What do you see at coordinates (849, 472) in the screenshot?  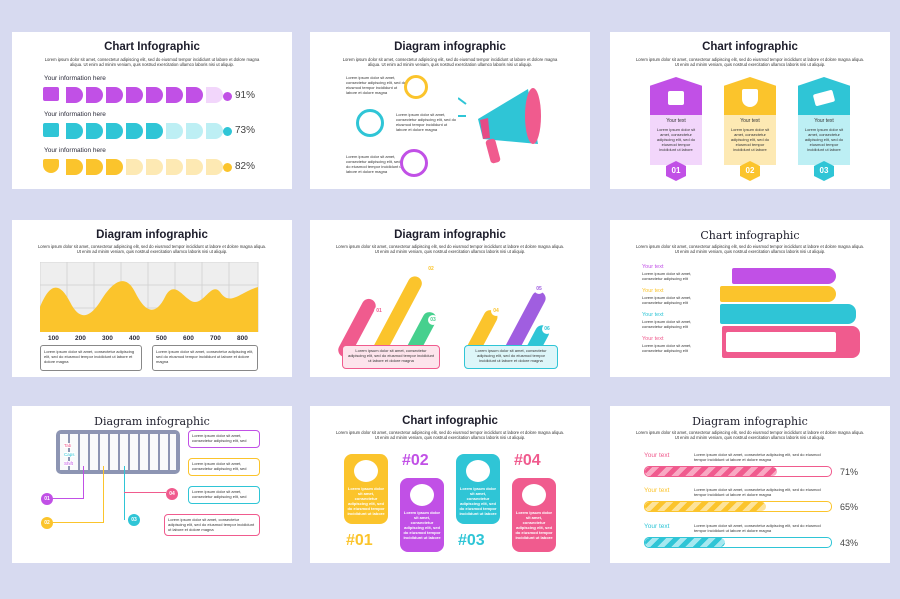 I see `percentage-value: 71%` at bounding box center [849, 472].